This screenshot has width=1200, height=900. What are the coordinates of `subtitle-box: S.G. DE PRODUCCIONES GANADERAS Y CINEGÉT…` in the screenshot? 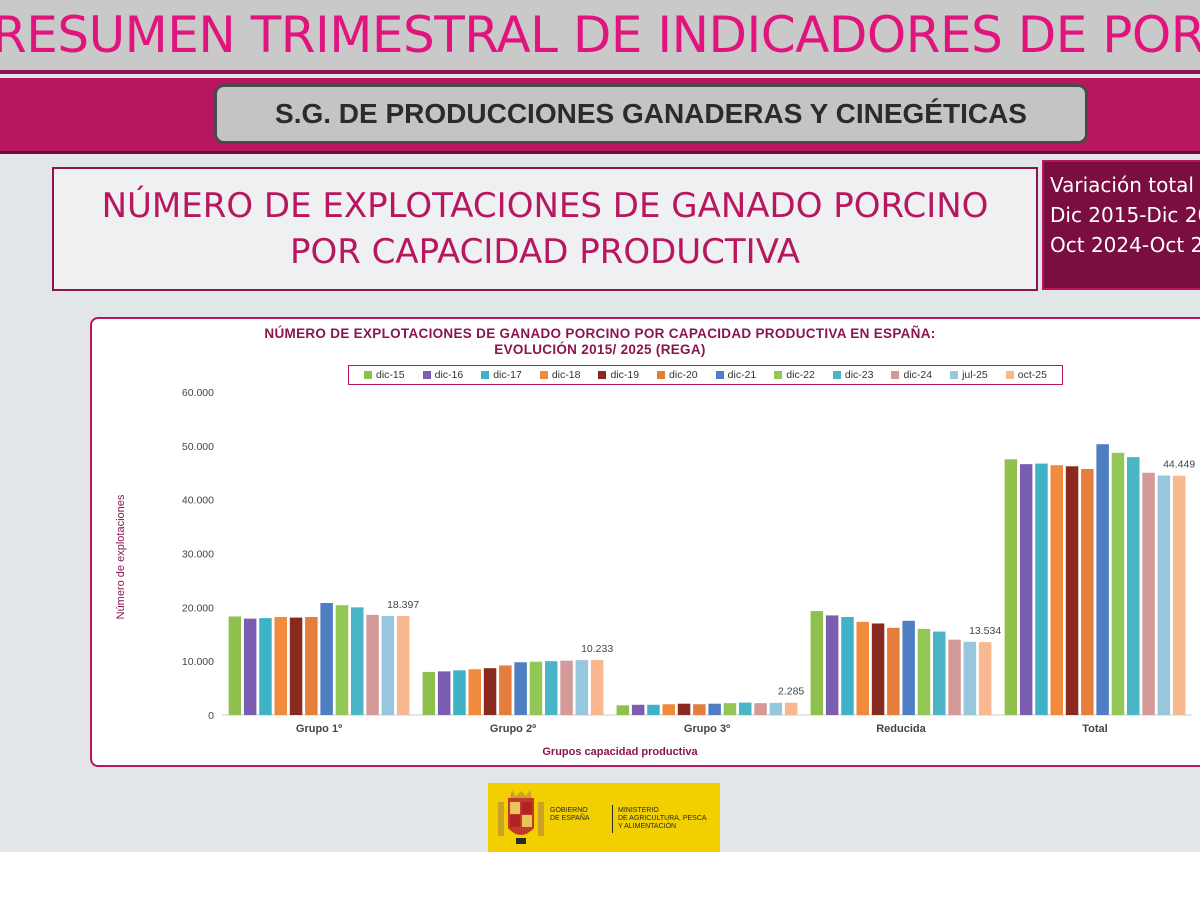 It's located at (651, 114).